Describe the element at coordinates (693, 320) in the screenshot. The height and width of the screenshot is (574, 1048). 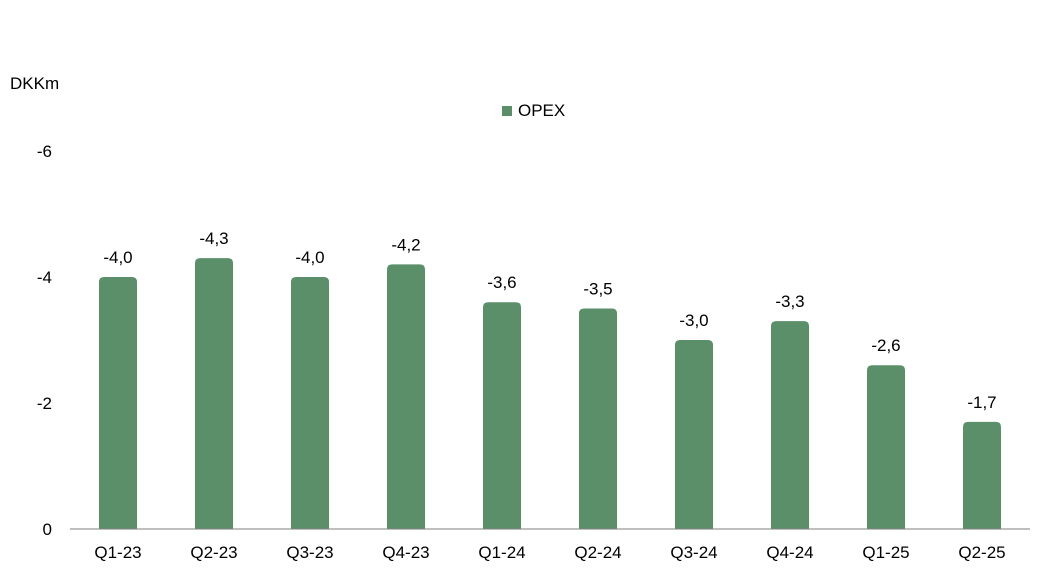
I see `data-label: -3,0` at that location.